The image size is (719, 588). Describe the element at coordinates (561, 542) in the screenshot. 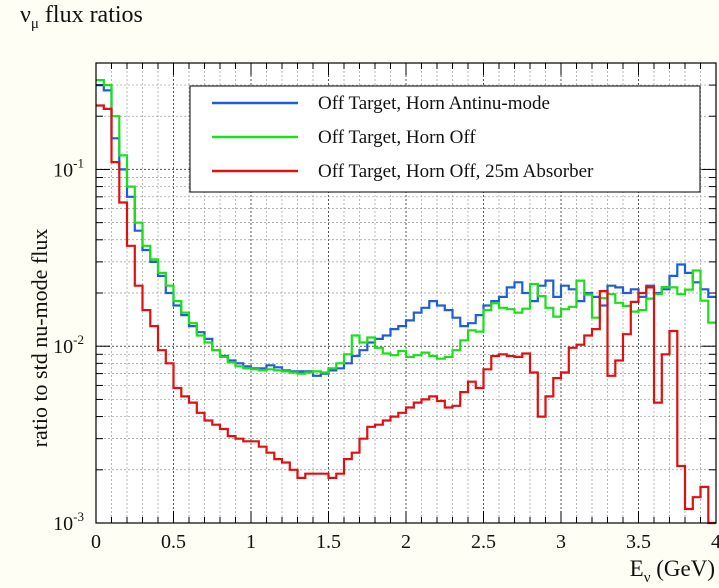

I see `x-tick-label: 3` at that location.